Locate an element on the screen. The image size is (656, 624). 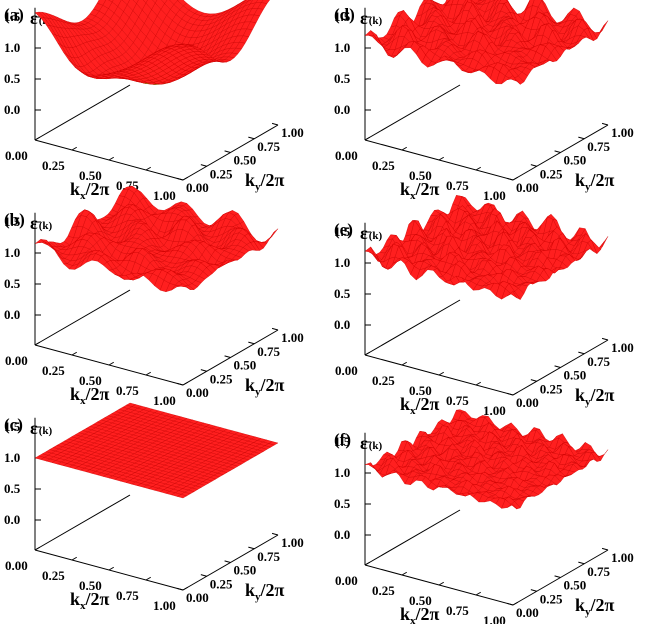
x-tick-label: 0.50 is located at coordinates (90, 175).